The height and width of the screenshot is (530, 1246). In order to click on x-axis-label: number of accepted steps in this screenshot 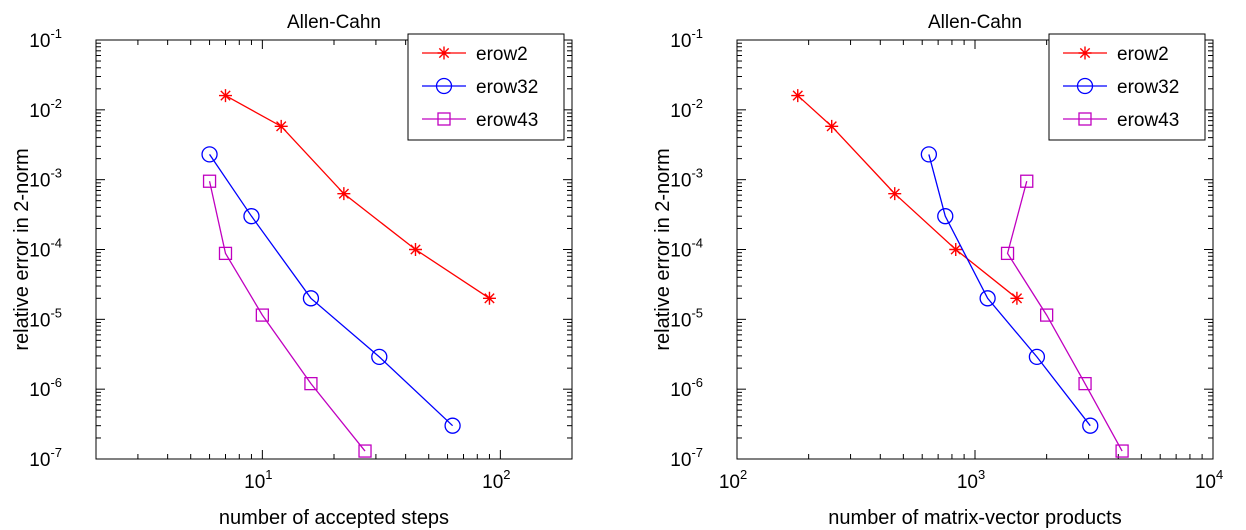, I will do `click(334, 518)`.